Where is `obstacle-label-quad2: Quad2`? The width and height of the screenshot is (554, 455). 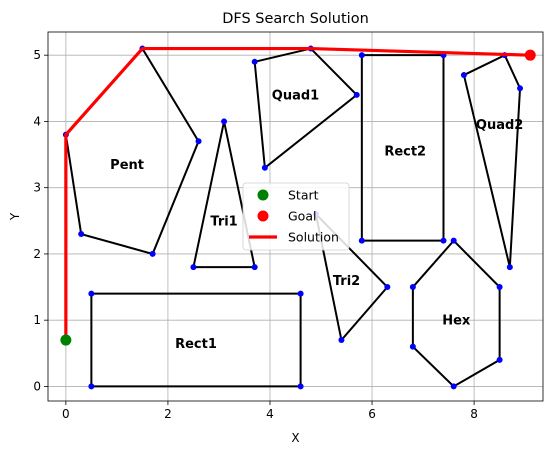
obstacle-label-quad2: Quad2 is located at coordinates (499, 125).